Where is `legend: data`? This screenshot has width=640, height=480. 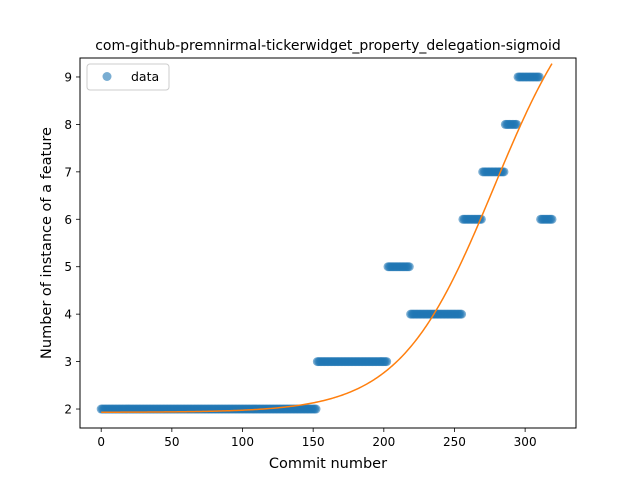 legend: data is located at coordinates (128, 77).